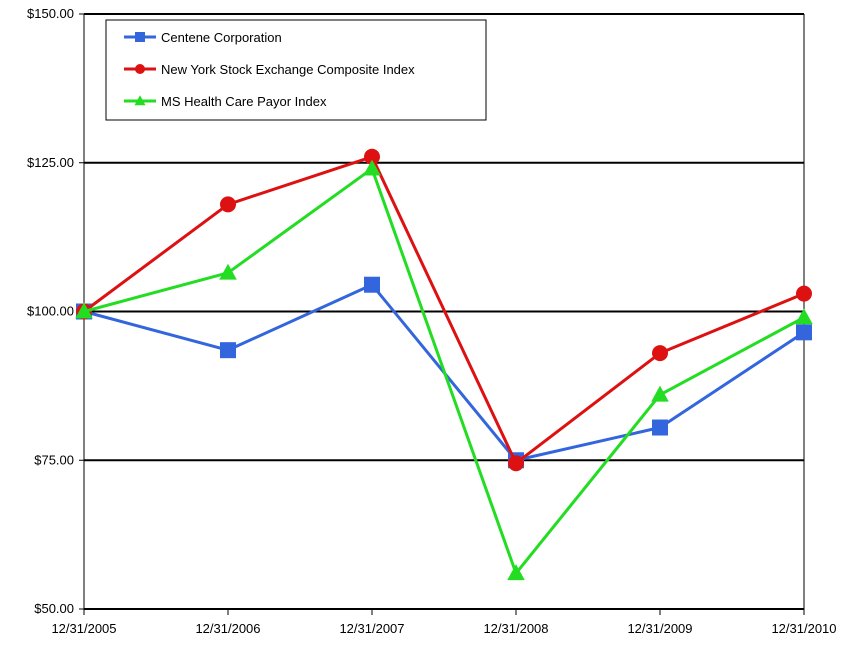  I want to click on x-tick-label: 12/31/2007, so click(371, 628).